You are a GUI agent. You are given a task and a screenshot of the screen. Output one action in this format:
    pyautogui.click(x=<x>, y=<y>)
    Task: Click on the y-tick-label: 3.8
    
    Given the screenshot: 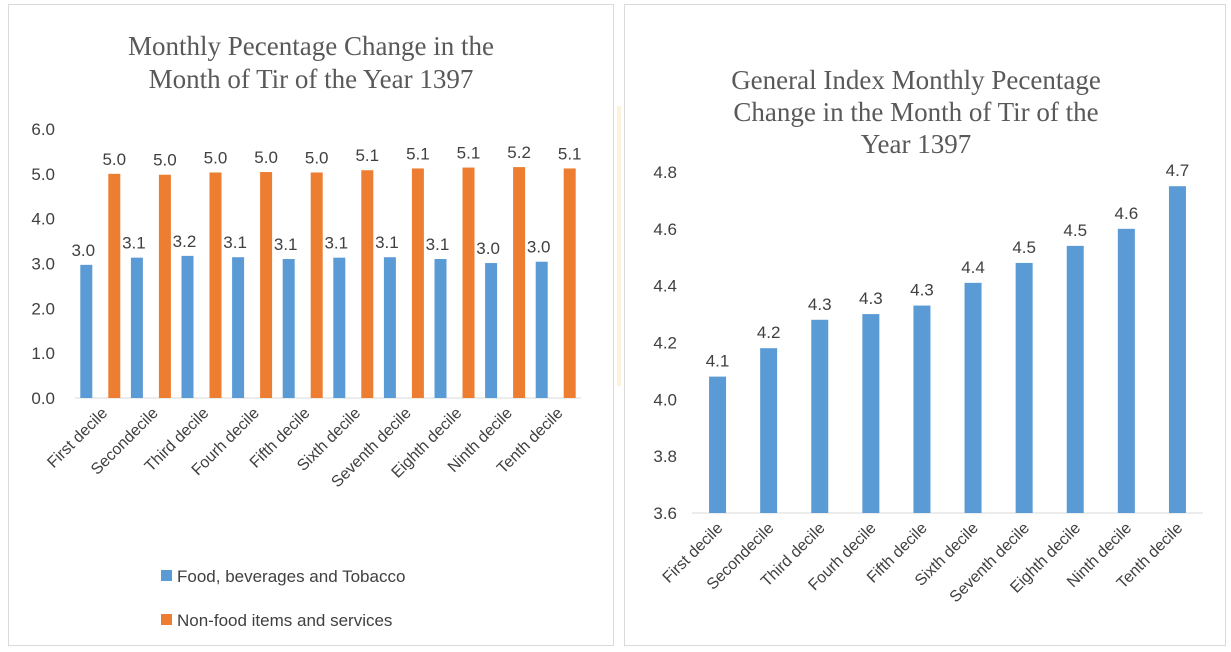 What is the action you would take?
    pyautogui.click(x=665, y=456)
    